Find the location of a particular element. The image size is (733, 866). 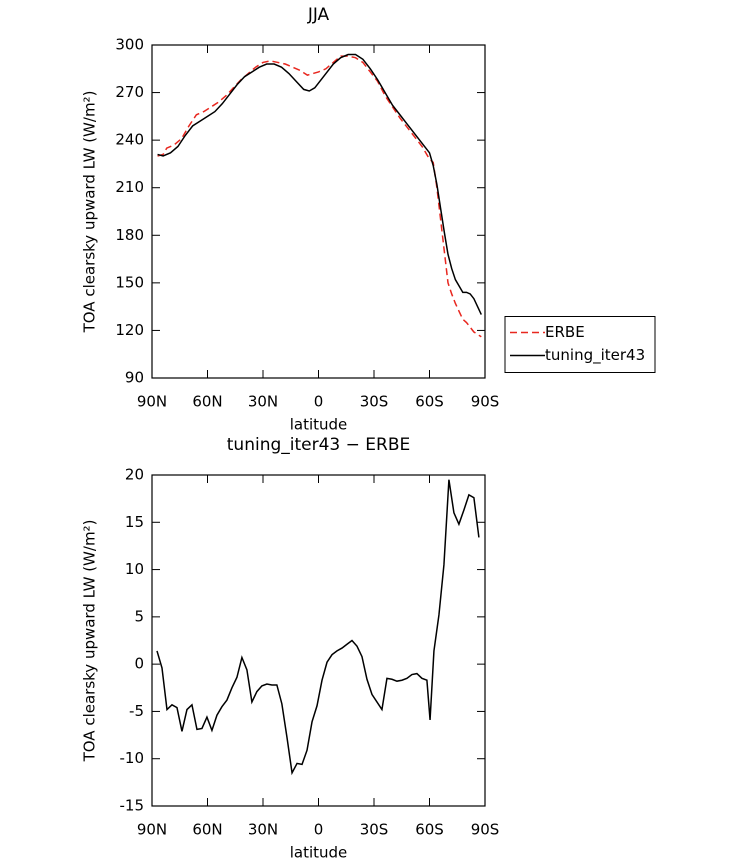

y-tick-label: 240 is located at coordinates (129, 140).